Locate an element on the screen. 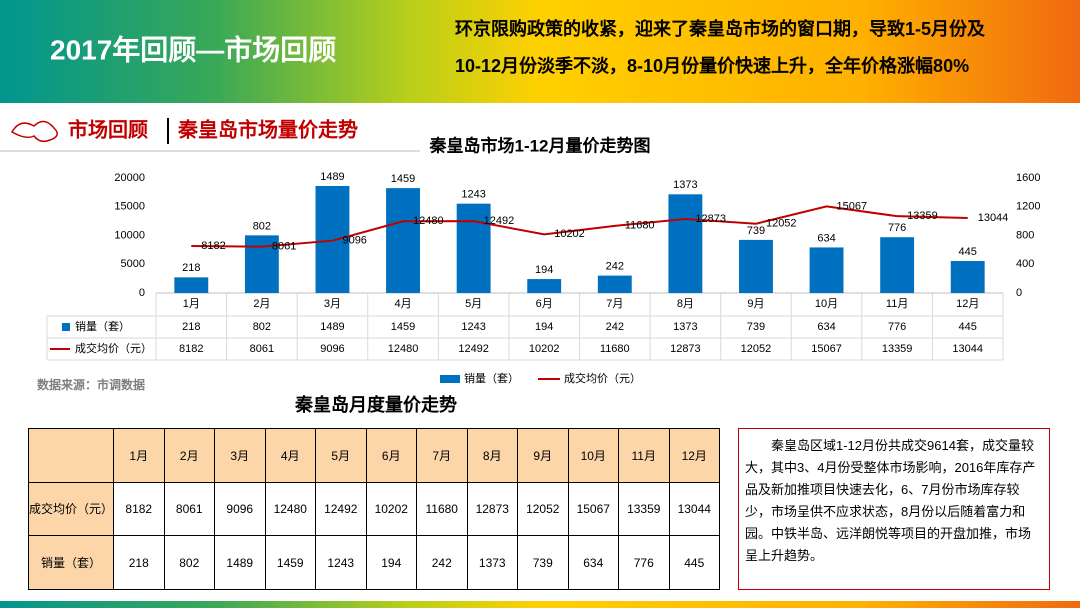  corner-cell is located at coordinates (71, 455).